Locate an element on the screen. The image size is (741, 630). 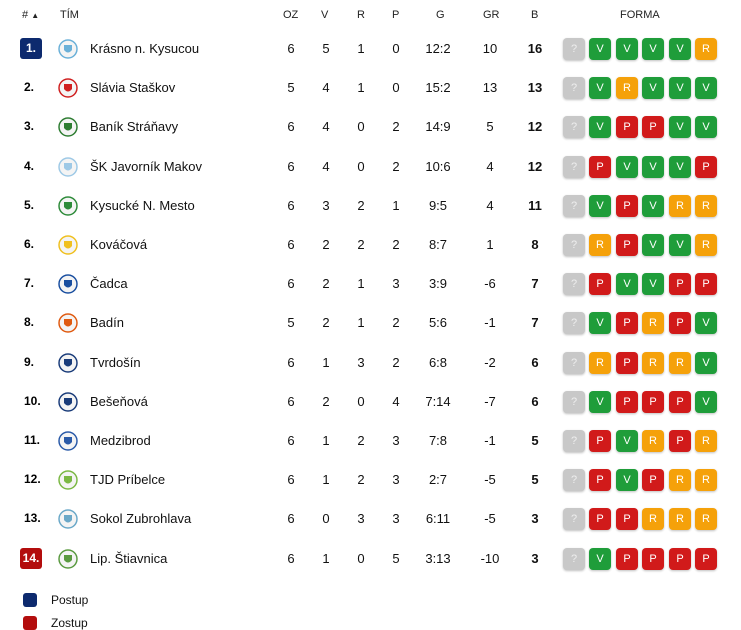
table-row: 14. Lip. Štiavnica 6 1 0 5 3:13 -10 3? V P P P P is located at coordinates (370, 559).